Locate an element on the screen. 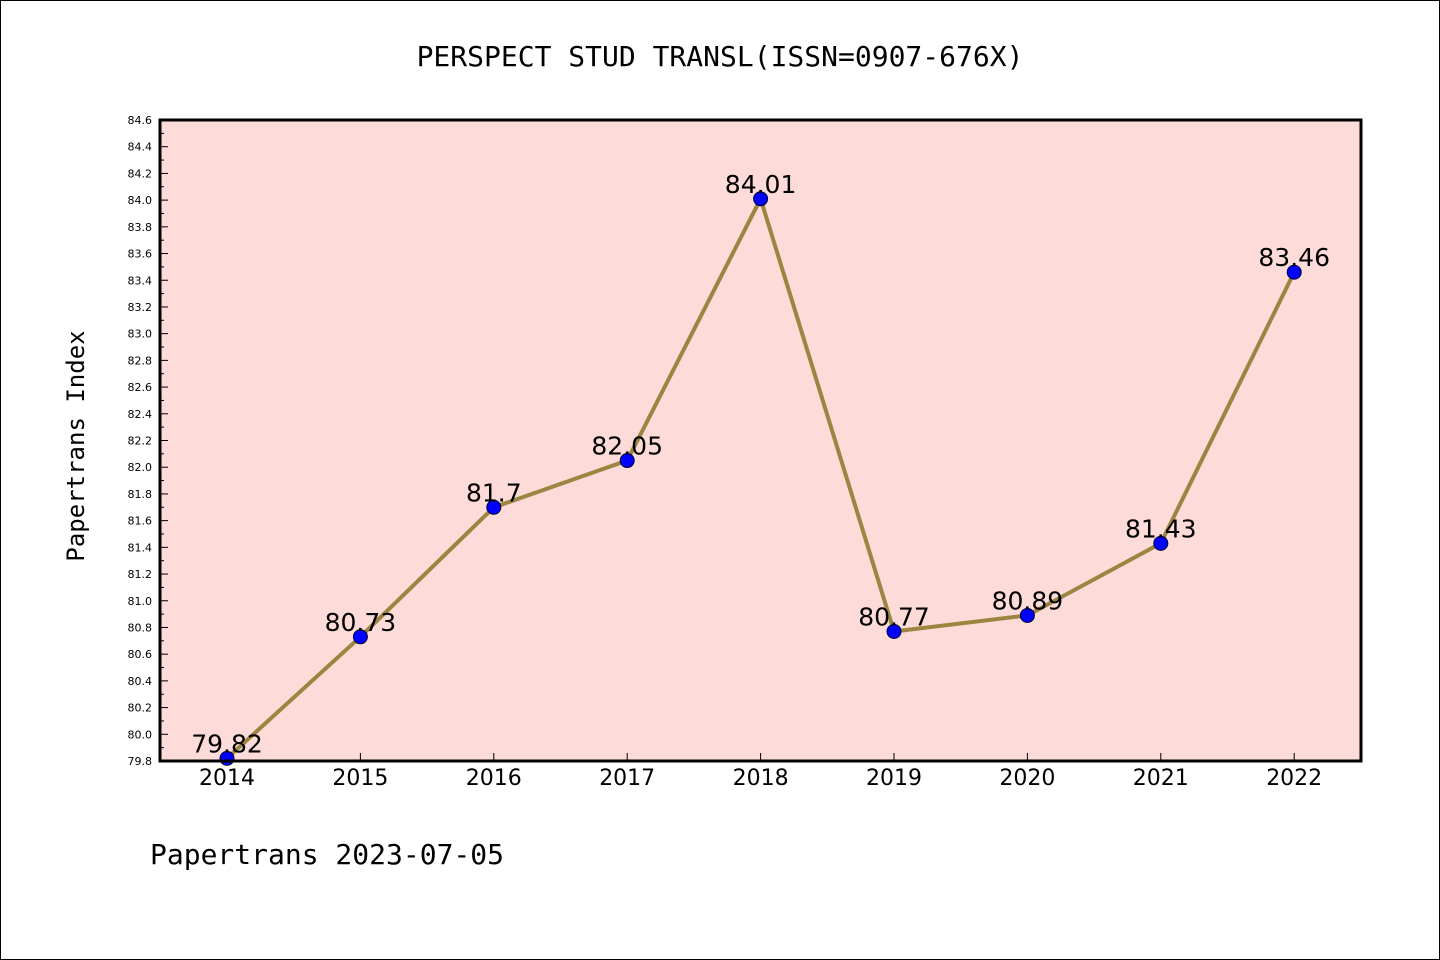 The width and height of the screenshot is (1440, 960). y-tick-label: 80.4 is located at coordinates (140, 681).